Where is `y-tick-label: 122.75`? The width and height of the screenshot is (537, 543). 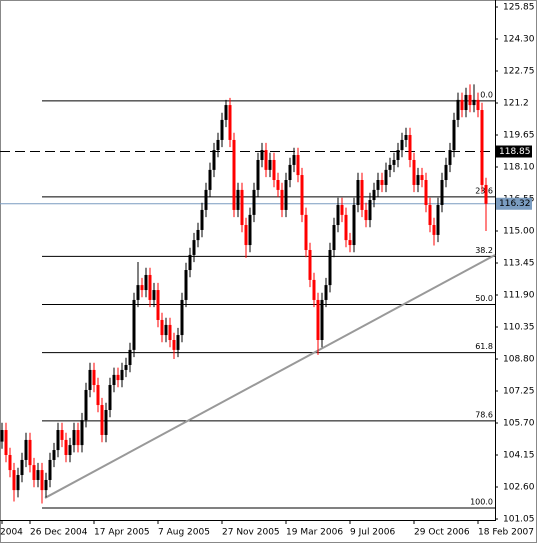
y-tick-label: 122.75 is located at coordinates (519, 72).